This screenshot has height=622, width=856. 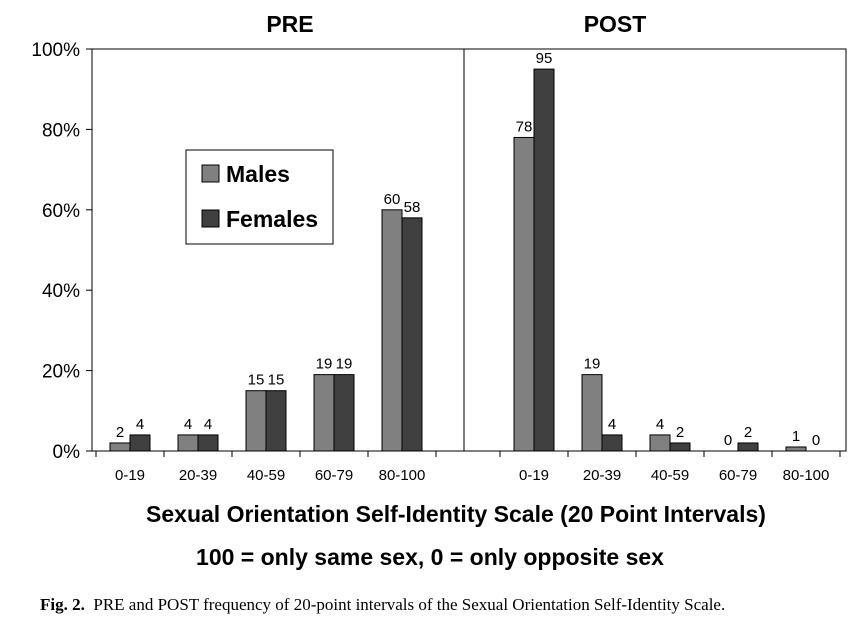 What do you see at coordinates (259, 197) in the screenshot?
I see `legend-box` at bounding box center [259, 197].